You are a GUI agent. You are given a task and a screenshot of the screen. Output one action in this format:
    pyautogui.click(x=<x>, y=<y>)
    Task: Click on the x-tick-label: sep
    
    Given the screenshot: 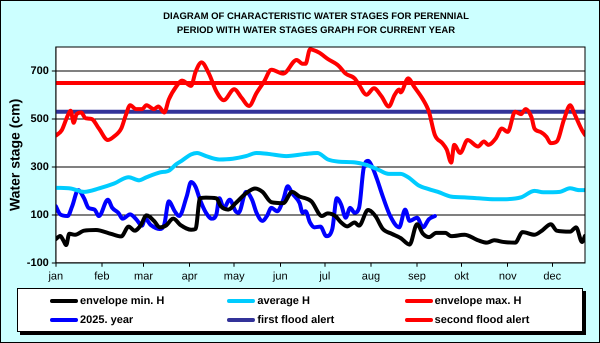 What is the action you would take?
    pyautogui.click(x=417, y=276)
    